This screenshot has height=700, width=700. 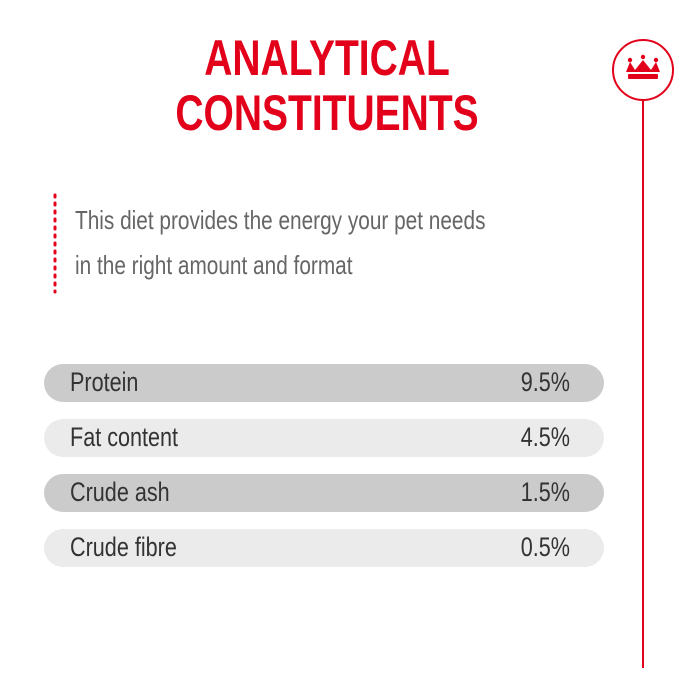 What do you see at coordinates (545, 382) in the screenshot?
I see `row-value: 9.5%` at bounding box center [545, 382].